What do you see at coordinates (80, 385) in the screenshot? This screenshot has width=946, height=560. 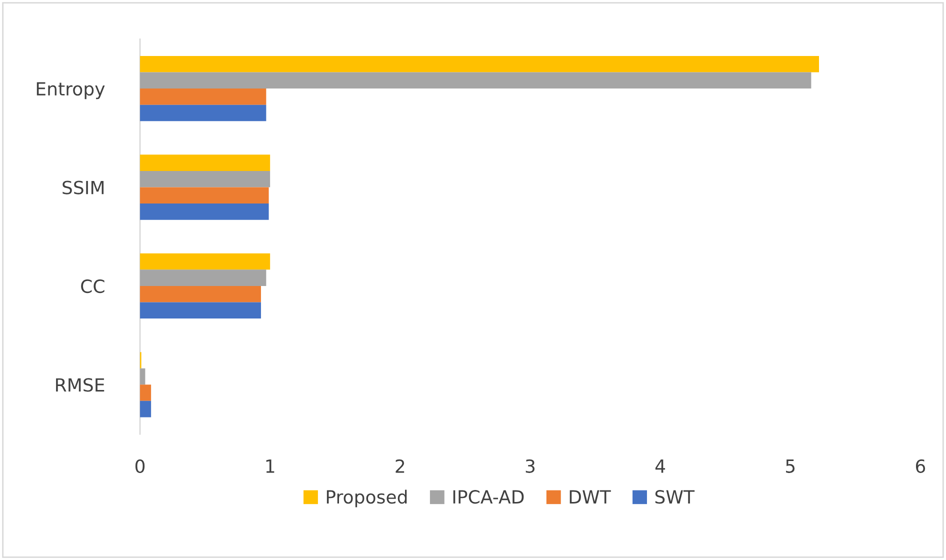 I see `y-tick-label: RMSE` at bounding box center [80, 385].